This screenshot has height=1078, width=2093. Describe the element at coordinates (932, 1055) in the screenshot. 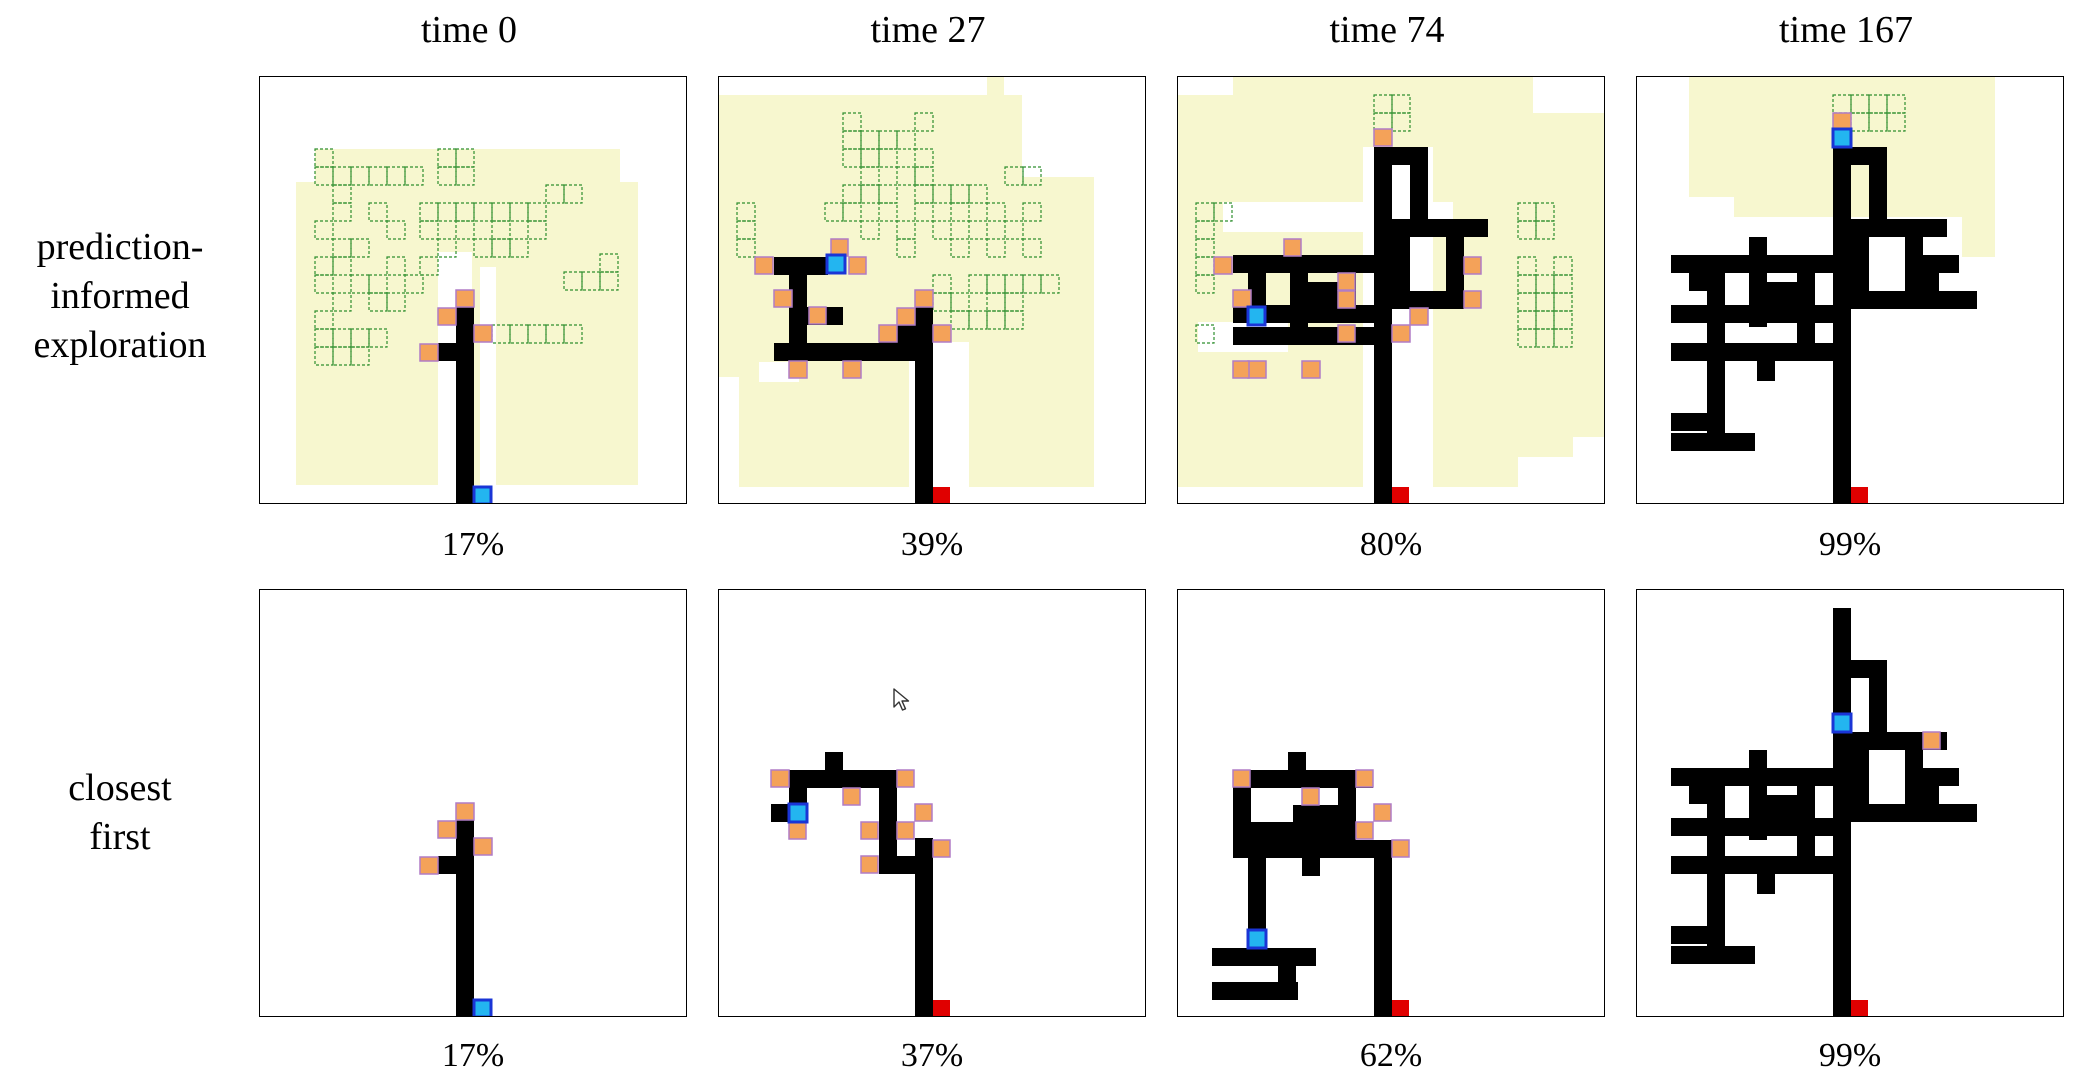

I see `coverage-closest-time-27: 37%` at that location.